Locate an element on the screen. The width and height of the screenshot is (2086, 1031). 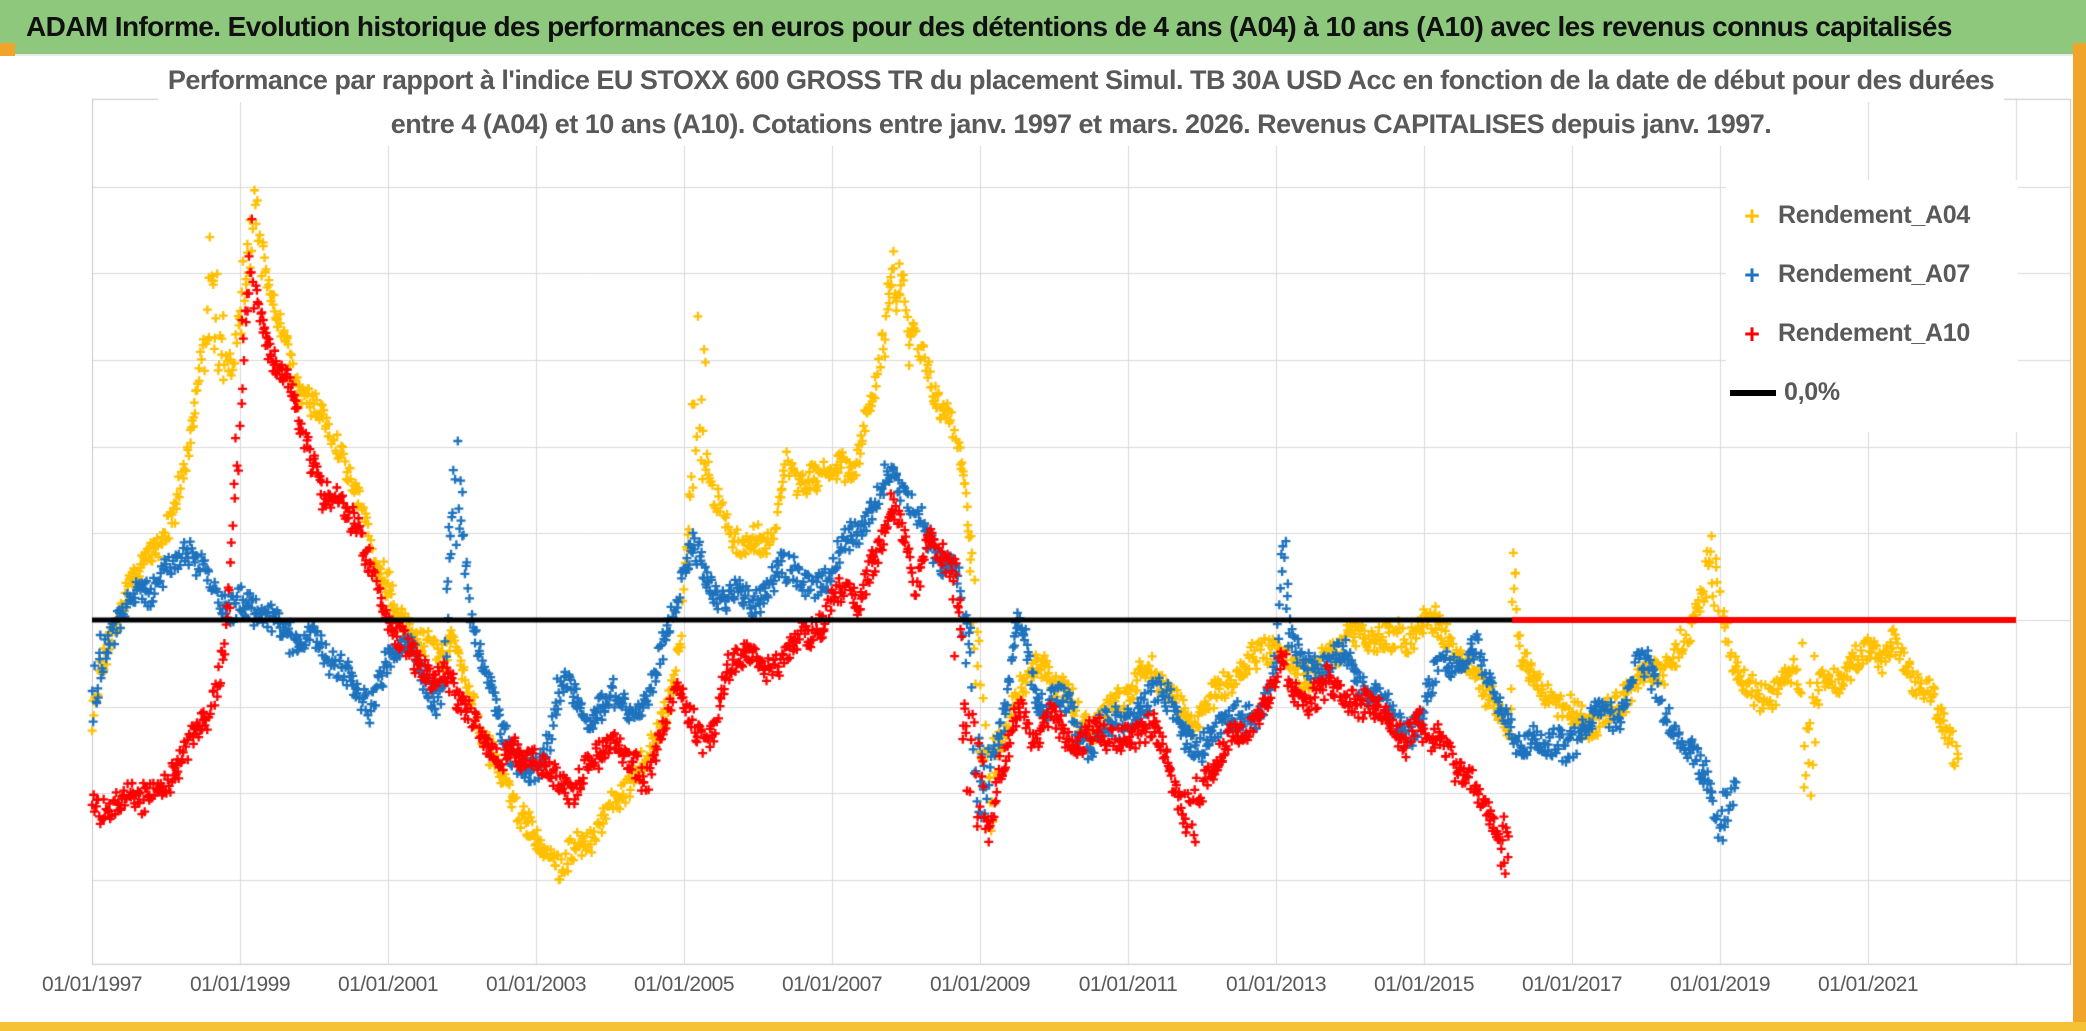
legend-item-rendement-a04: + Rendement_A04 is located at coordinates (1872, 215).